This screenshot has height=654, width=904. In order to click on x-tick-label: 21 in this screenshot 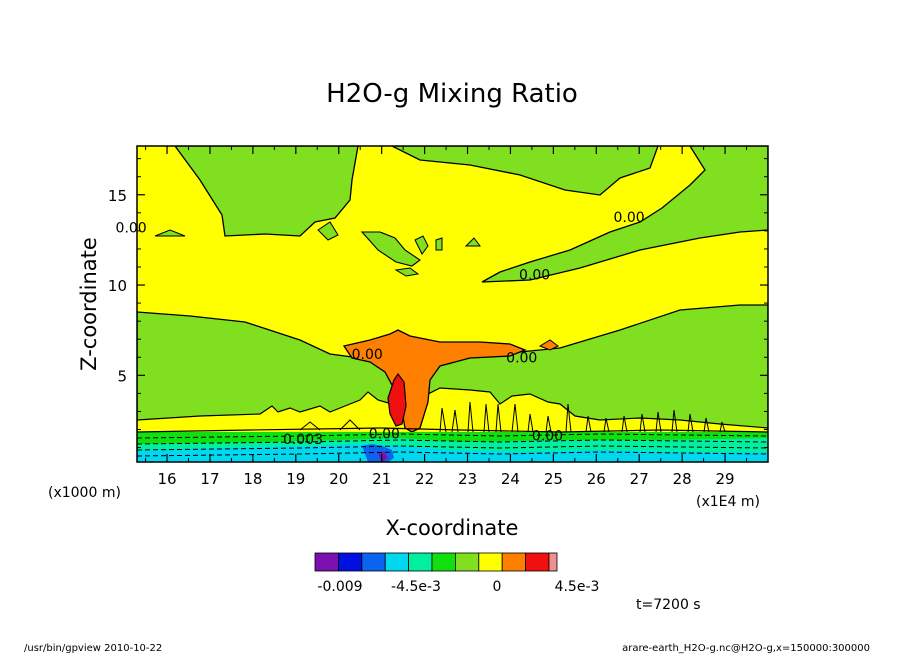, I will do `click(381, 479)`.